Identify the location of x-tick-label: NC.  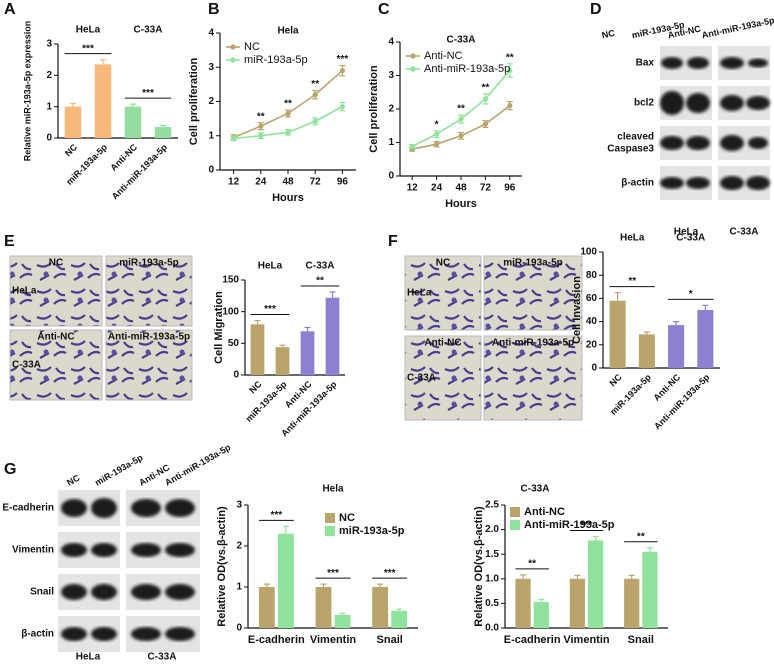
(615, 380).